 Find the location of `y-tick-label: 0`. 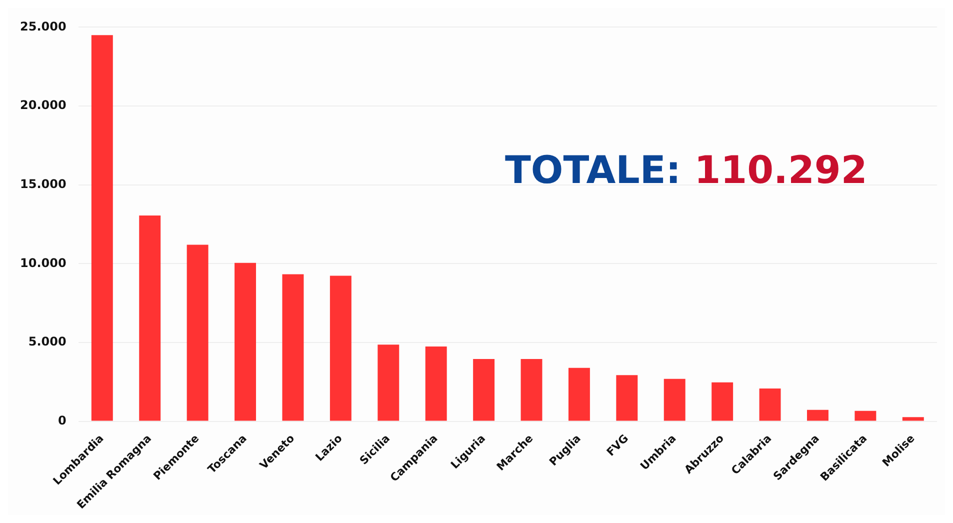

y-tick-label: 0 is located at coordinates (62, 420).